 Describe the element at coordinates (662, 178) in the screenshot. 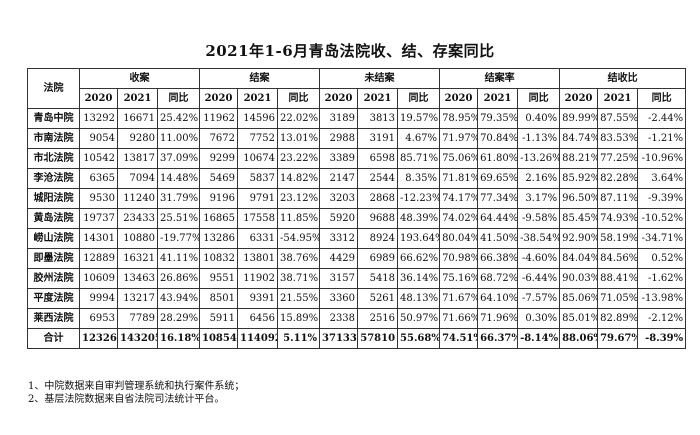

I see `data-cell: 3.64%` at that location.